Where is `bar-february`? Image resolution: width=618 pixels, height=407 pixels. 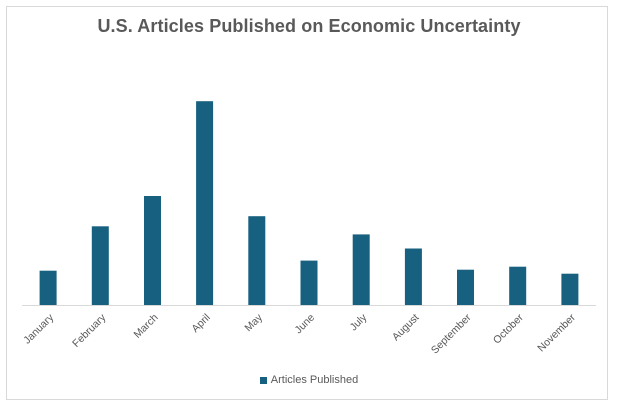 bar-february is located at coordinates (100, 265).